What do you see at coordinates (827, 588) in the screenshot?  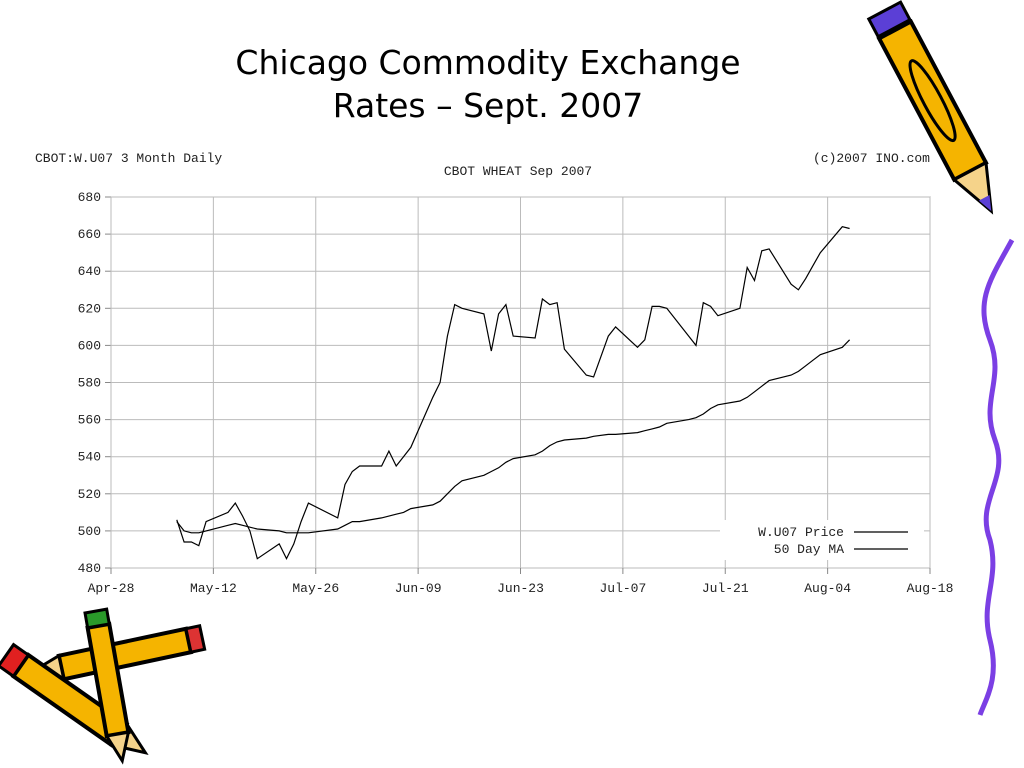 I see `x-tick-label: Aug-04` at bounding box center [827, 588].